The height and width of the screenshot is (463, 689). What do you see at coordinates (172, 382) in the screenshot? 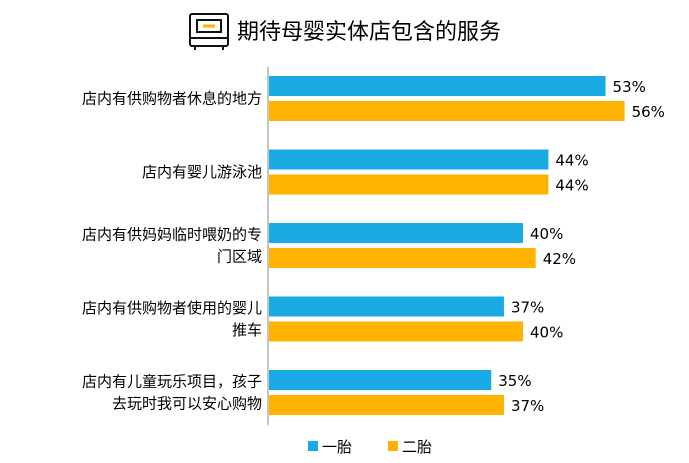
I see `category-label-4-0: 店内有儿童玩乐项目，孩子` at bounding box center [172, 382].